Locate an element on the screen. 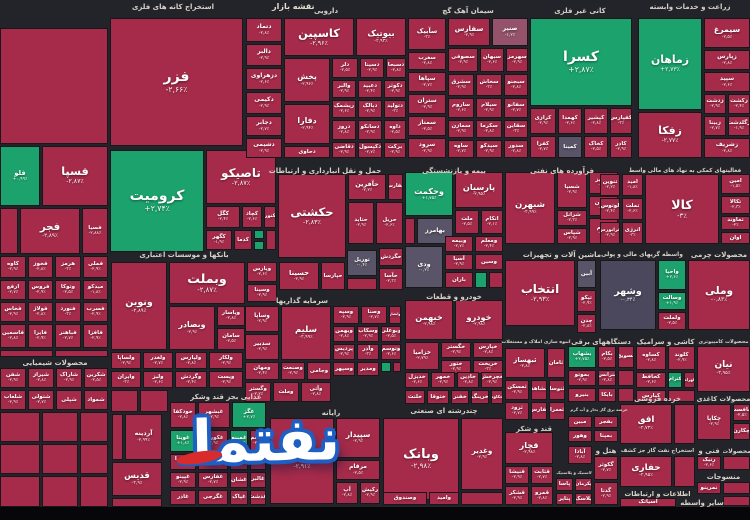 This screenshot has height=520, width=750. tile: تپکو -۲,۹٪ is located at coordinates (586, 301).